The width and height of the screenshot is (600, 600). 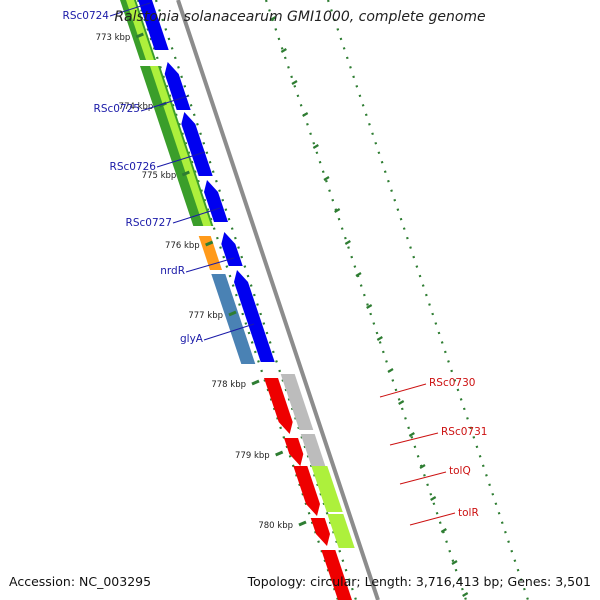 What do you see at coordinates (468, 513) in the screenshot?
I see `gene-label: tolR` at bounding box center [468, 513].